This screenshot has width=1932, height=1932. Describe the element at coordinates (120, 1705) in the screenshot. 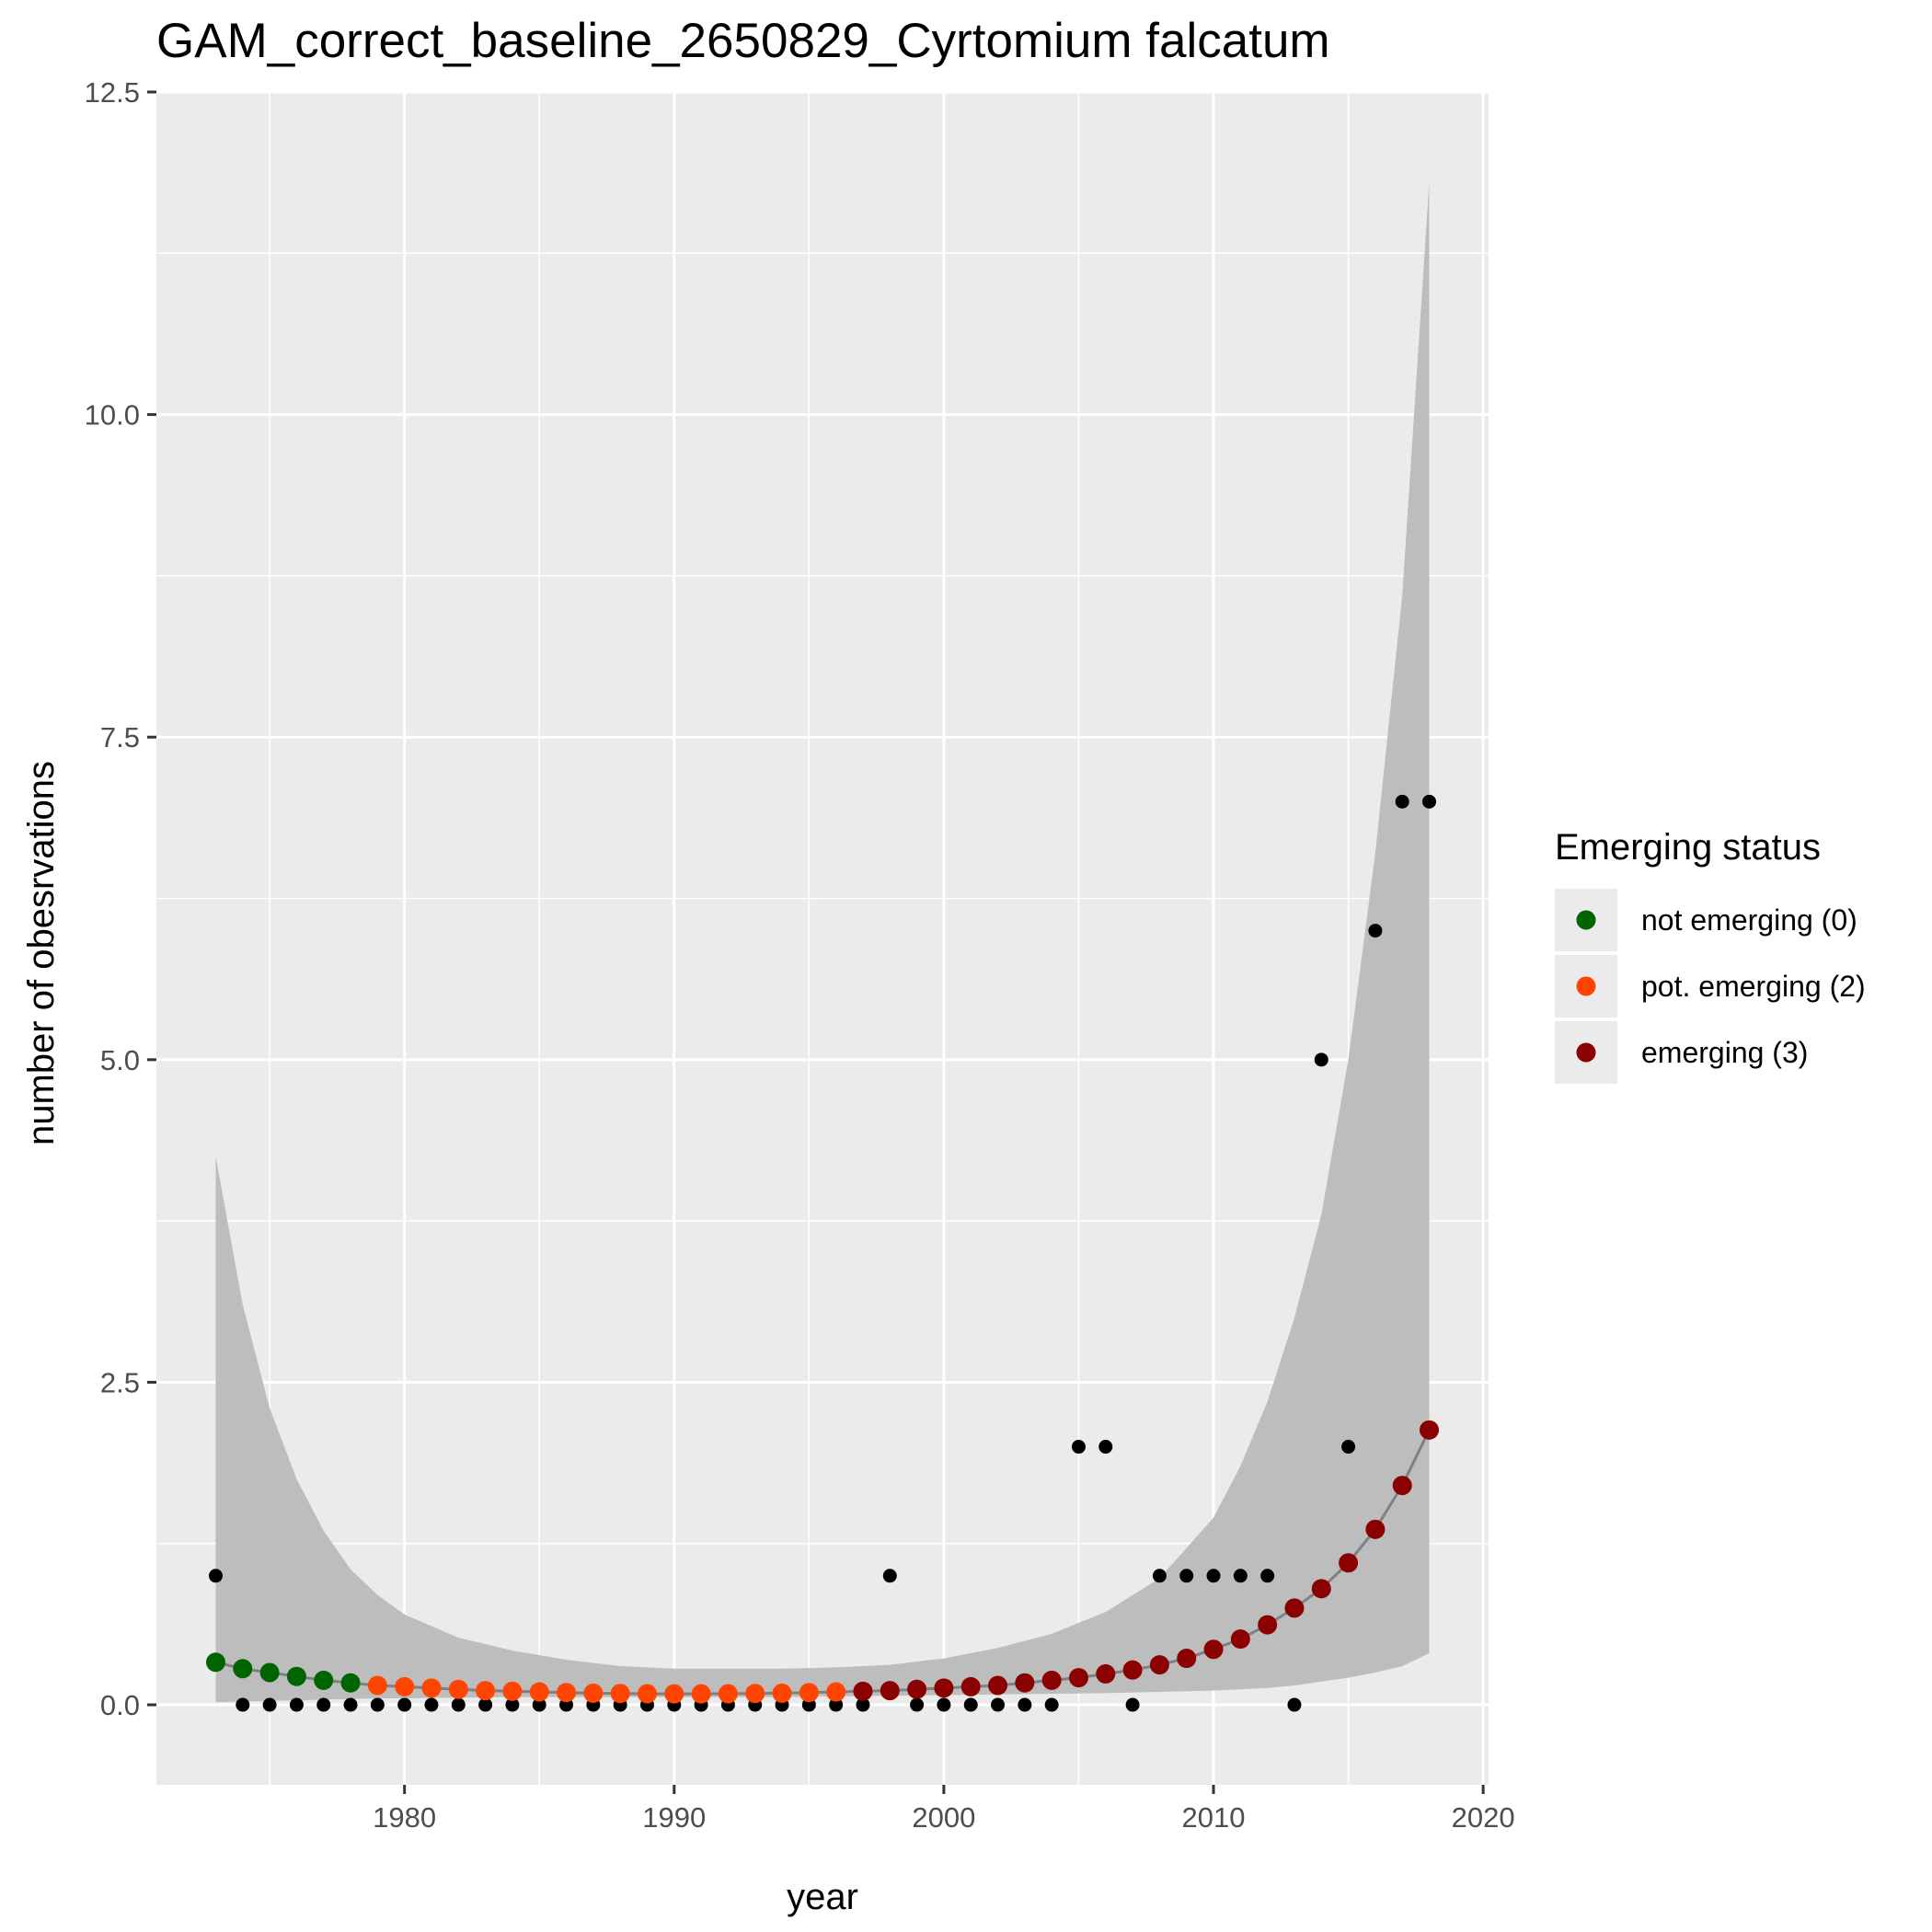

I see `y-tick-label: 0.0` at that location.